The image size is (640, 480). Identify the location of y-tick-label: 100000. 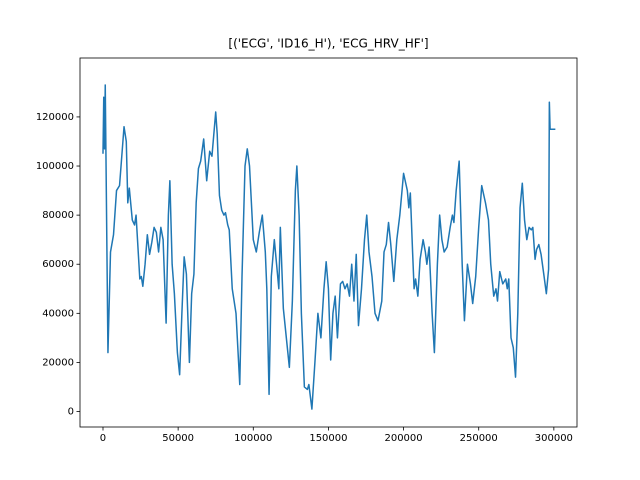
(55, 166).